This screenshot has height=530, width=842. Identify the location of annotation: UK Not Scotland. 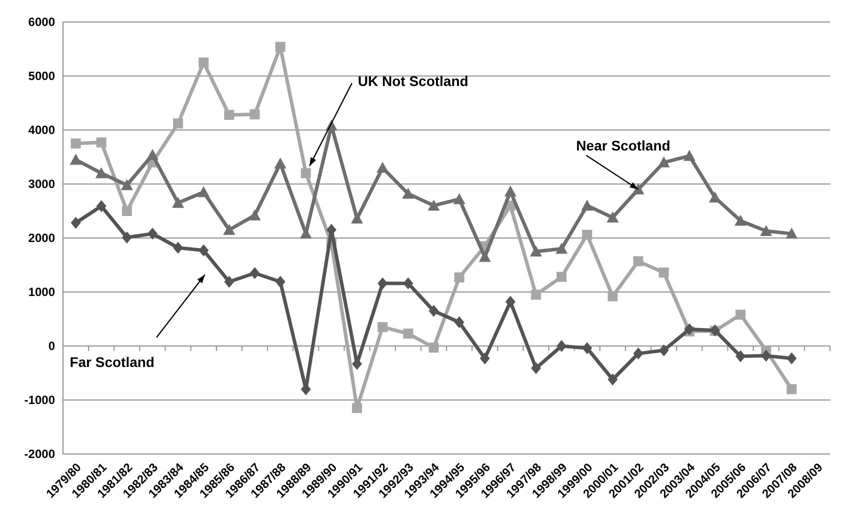
(413, 81).